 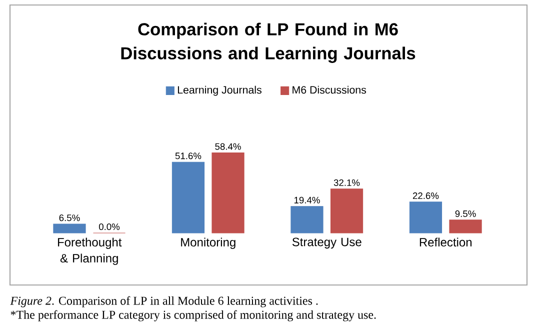 What do you see at coordinates (228, 146) in the screenshot?
I see `data-label: 58.4%` at bounding box center [228, 146].